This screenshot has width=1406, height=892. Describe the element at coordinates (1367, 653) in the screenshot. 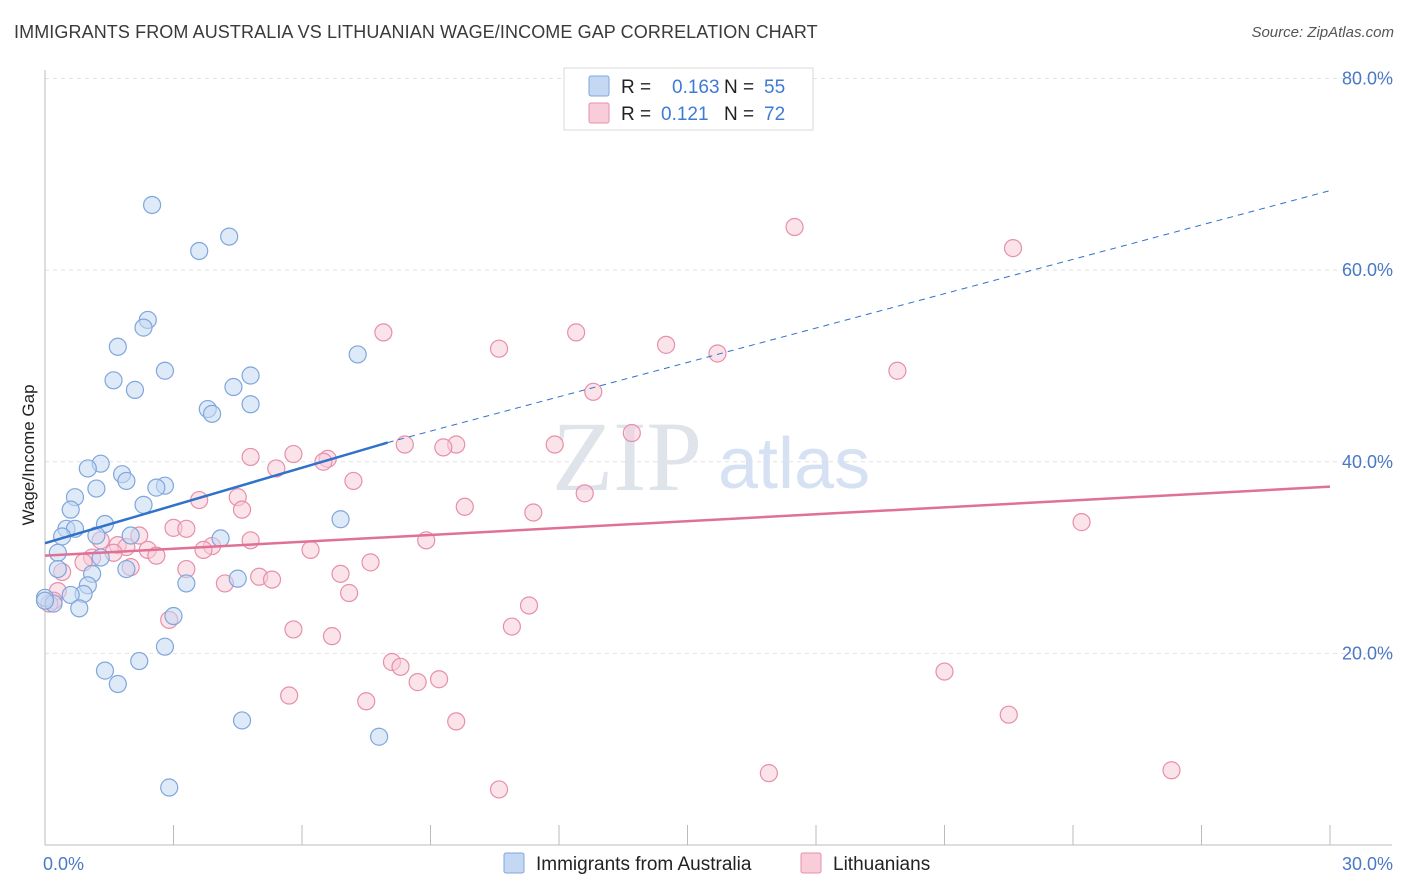

I see `y-tick-label: 20.0%` at that location.